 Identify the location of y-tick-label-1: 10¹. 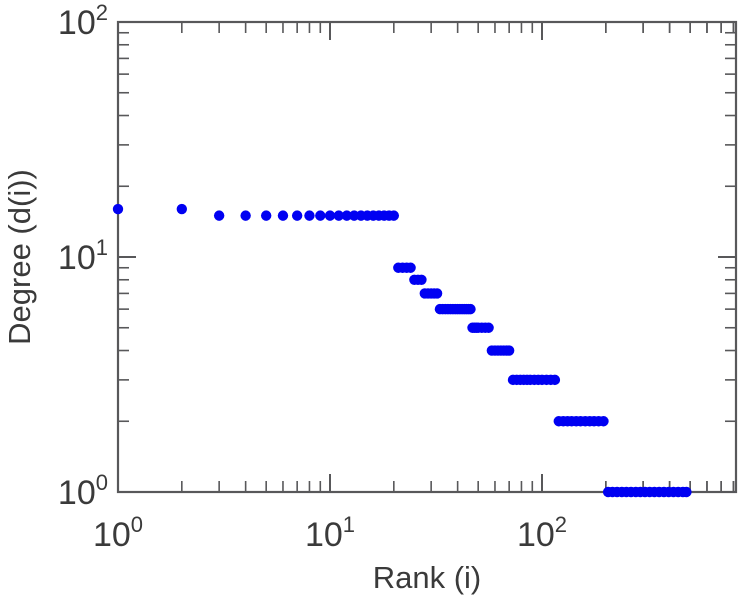
(83, 256).